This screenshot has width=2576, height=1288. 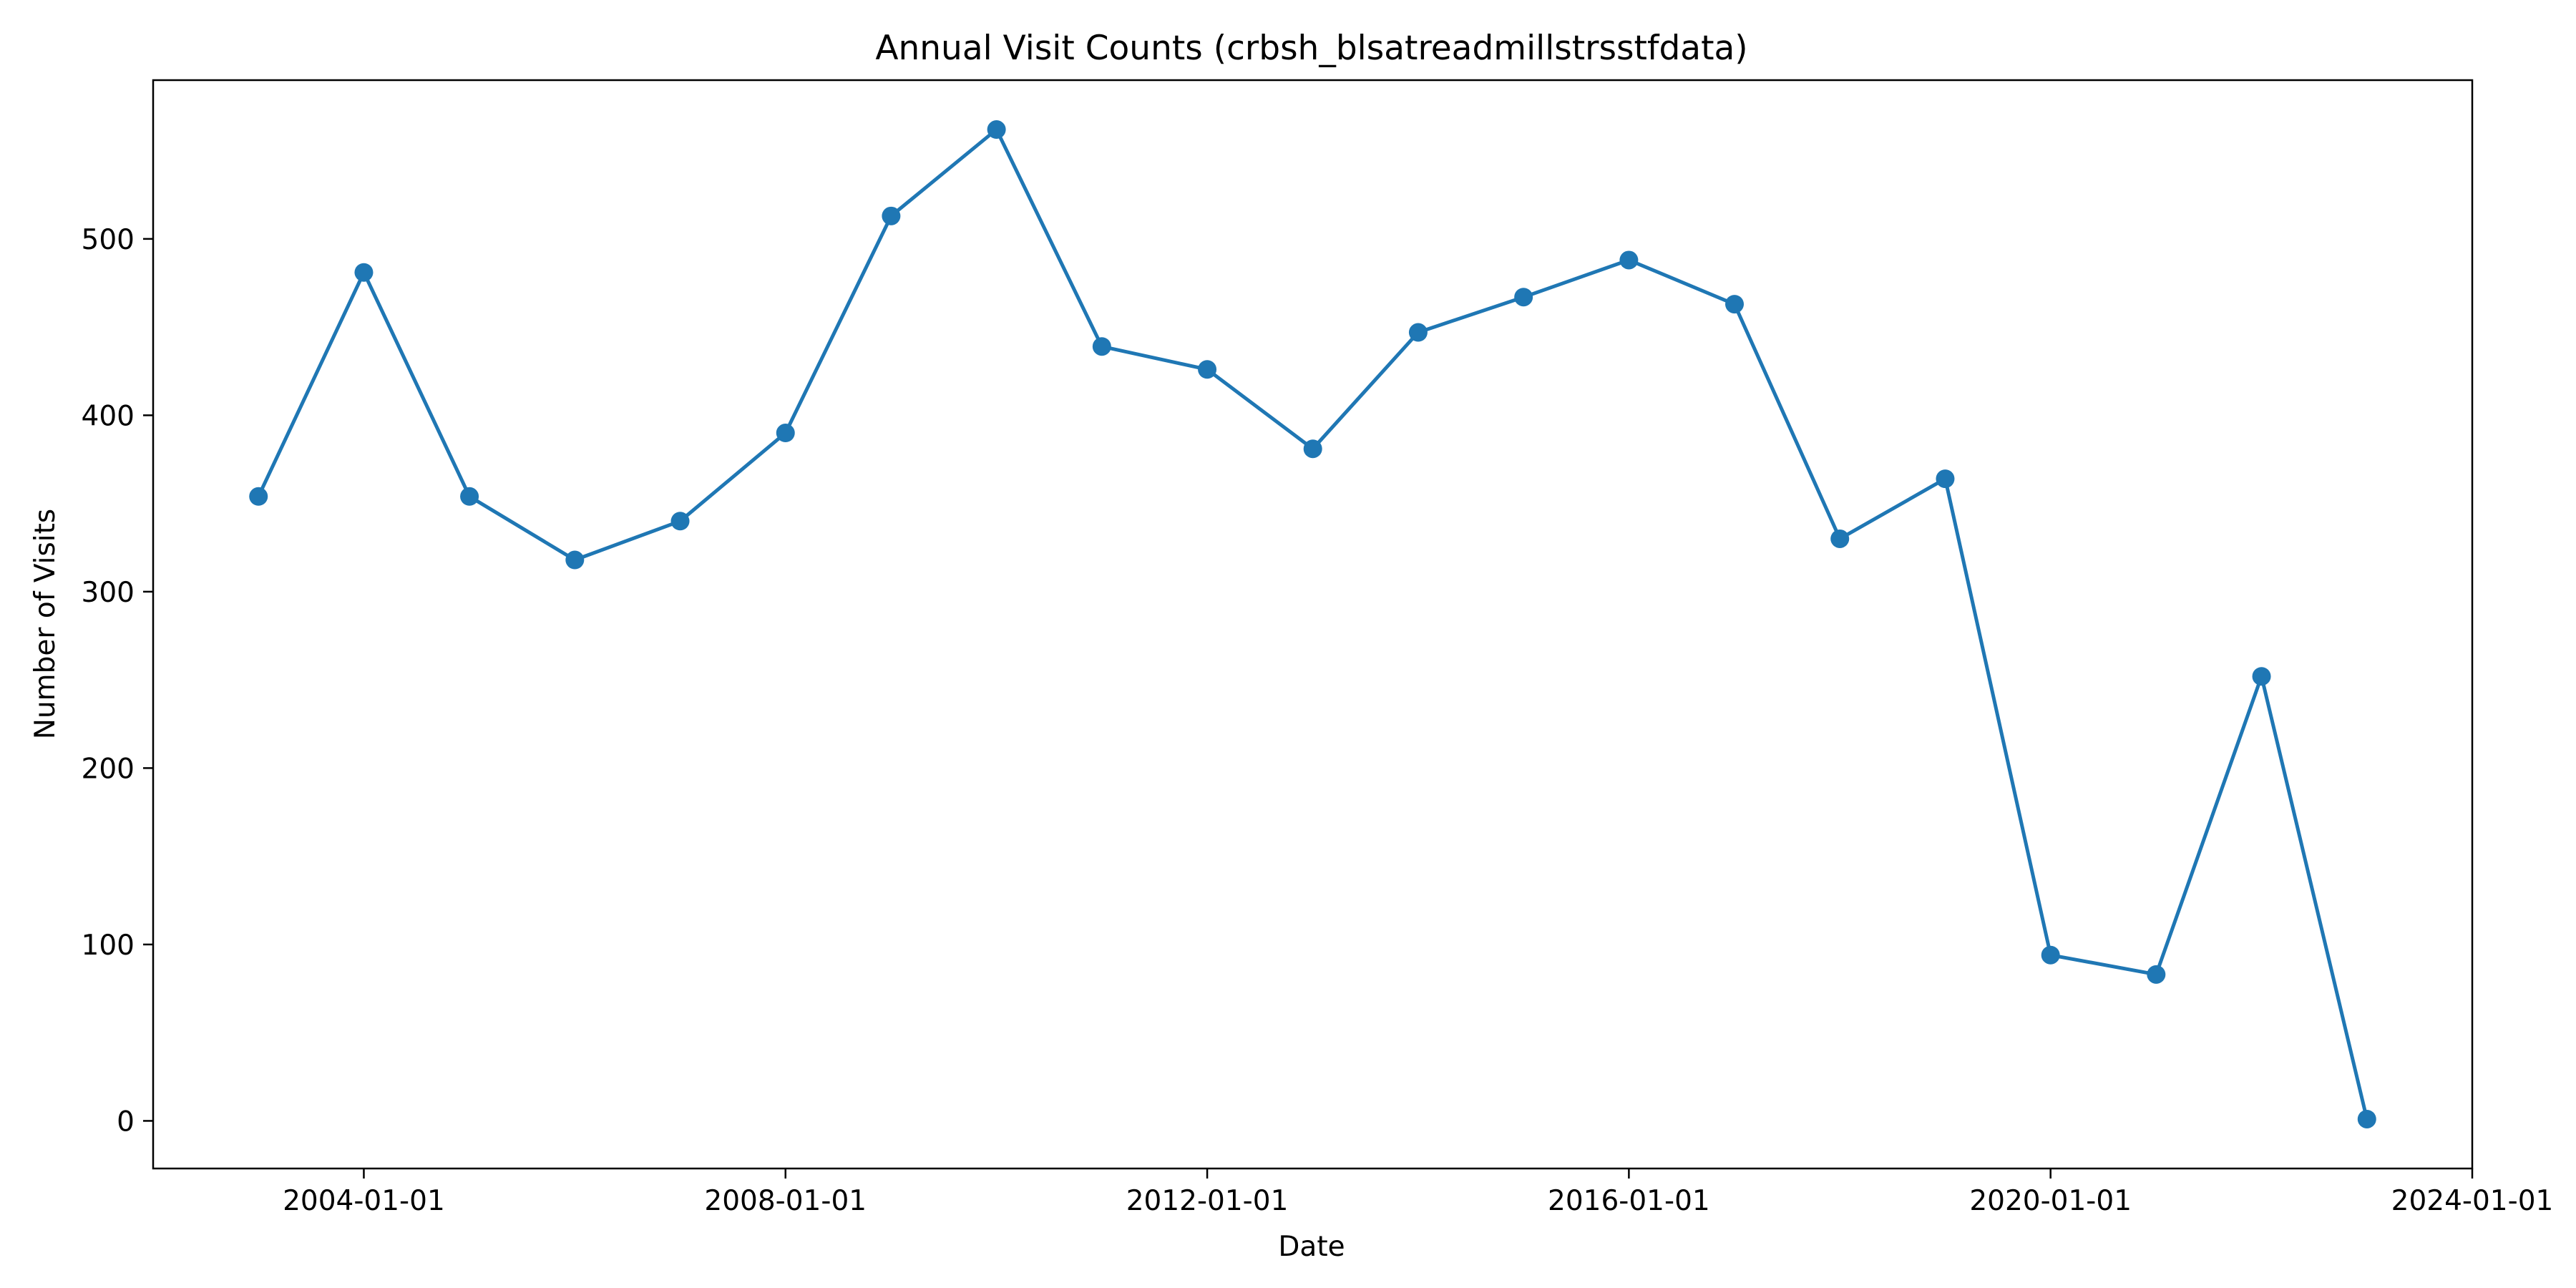 I want to click on y-tick-label: 500, so click(x=108, y=240).